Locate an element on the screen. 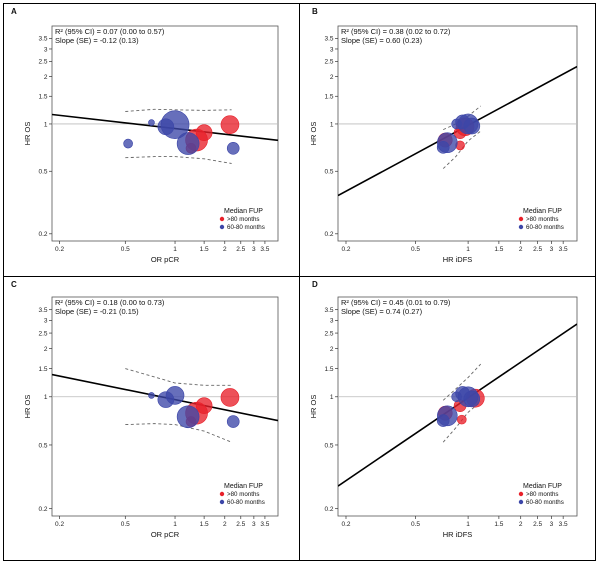 The width and height of the screenshot is (600, 564). panel-letter: A is located at coordinates (14, 11).